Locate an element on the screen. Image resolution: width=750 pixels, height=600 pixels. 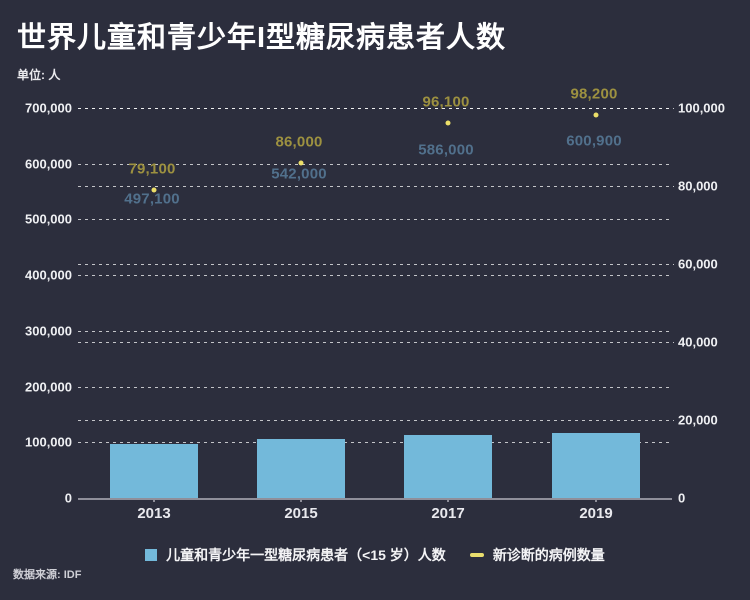
bar-2013 is located at coordinates (154, 471).